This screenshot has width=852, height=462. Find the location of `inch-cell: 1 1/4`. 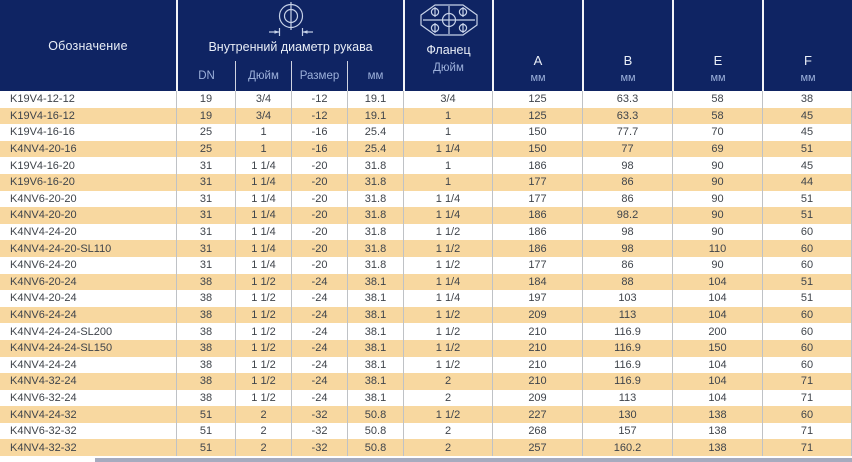

inch-cell: 1 1/4 is located at coordinates (263, 182).